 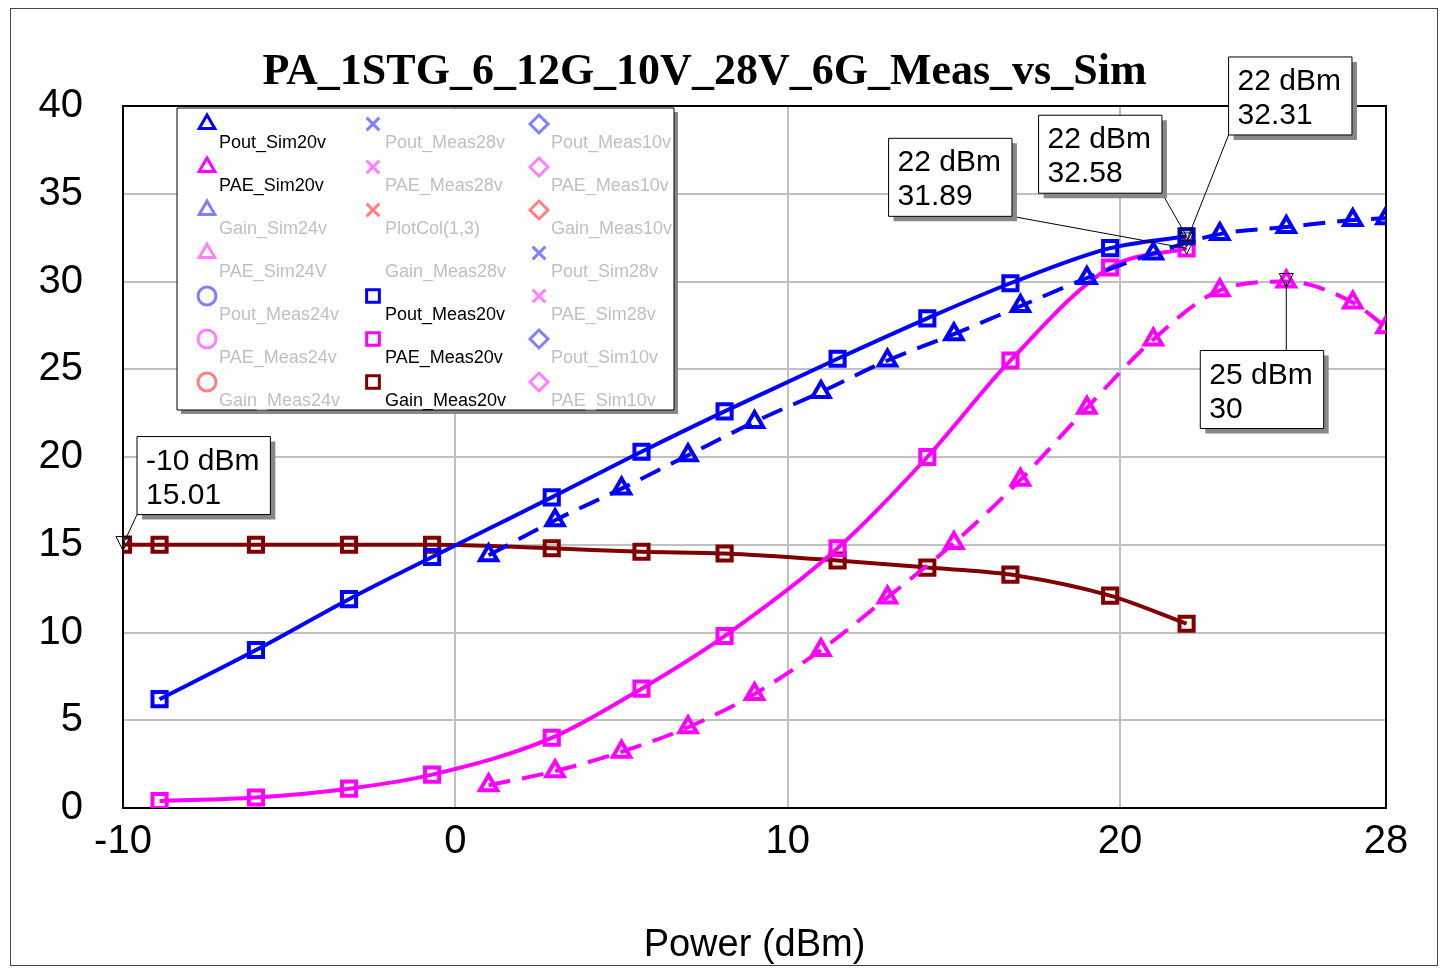 I want to click on y-tick-label: 5, so click(x=71, y=717).